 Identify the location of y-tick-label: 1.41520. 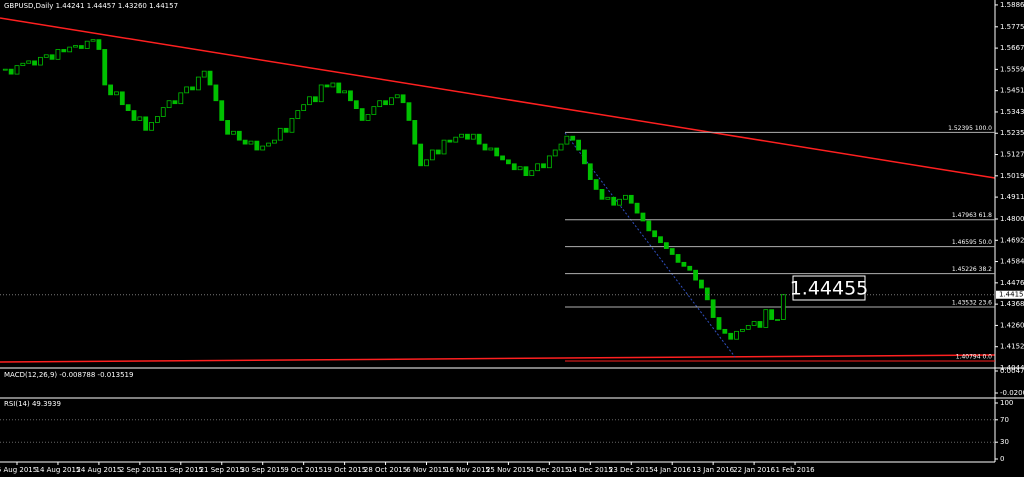
(1012, 347).